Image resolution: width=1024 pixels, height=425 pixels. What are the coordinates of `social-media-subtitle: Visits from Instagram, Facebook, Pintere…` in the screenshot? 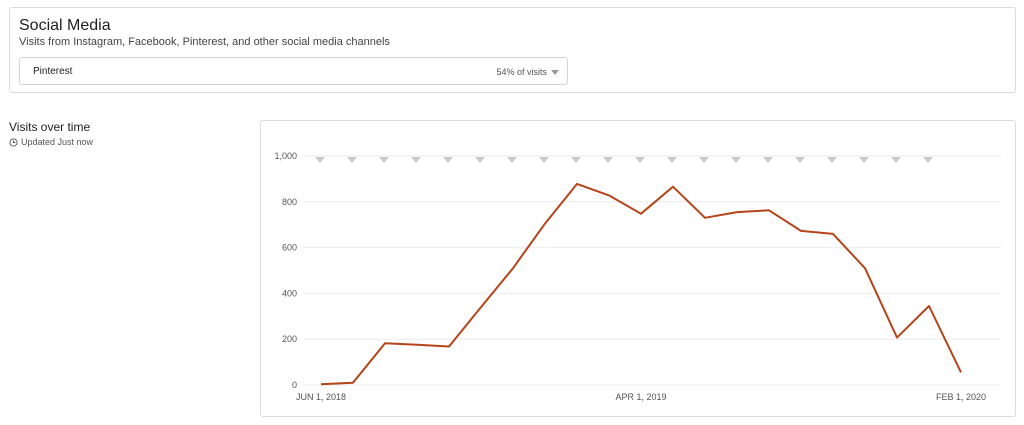 It's located at (204, 42).